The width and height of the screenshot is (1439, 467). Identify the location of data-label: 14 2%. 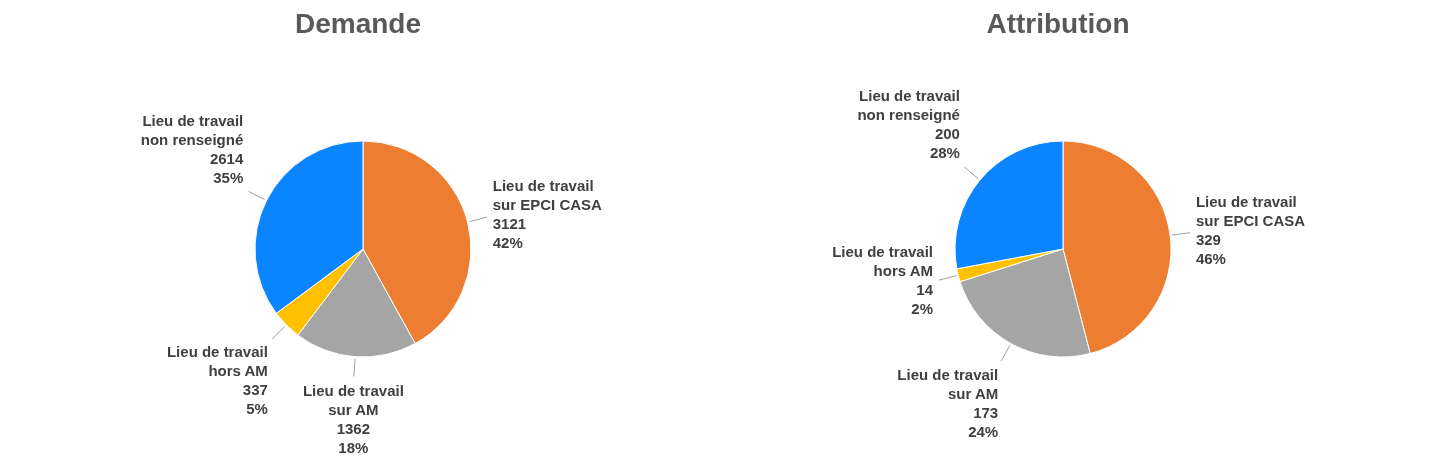
(922, 298).